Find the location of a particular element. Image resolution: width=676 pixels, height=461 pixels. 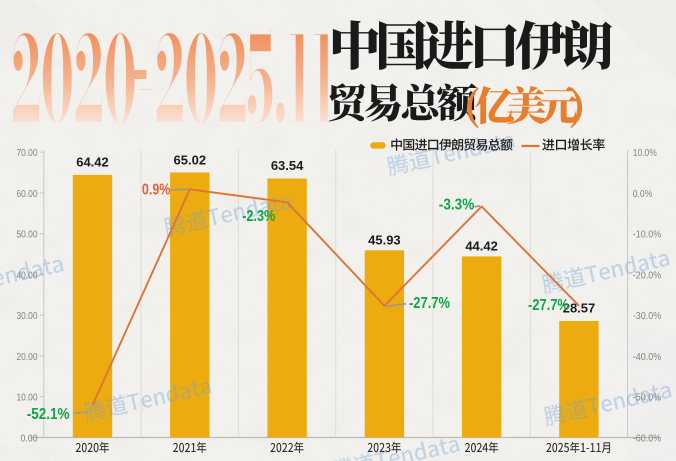

svg-text: 45.93 is located at coordinates (384, 240).